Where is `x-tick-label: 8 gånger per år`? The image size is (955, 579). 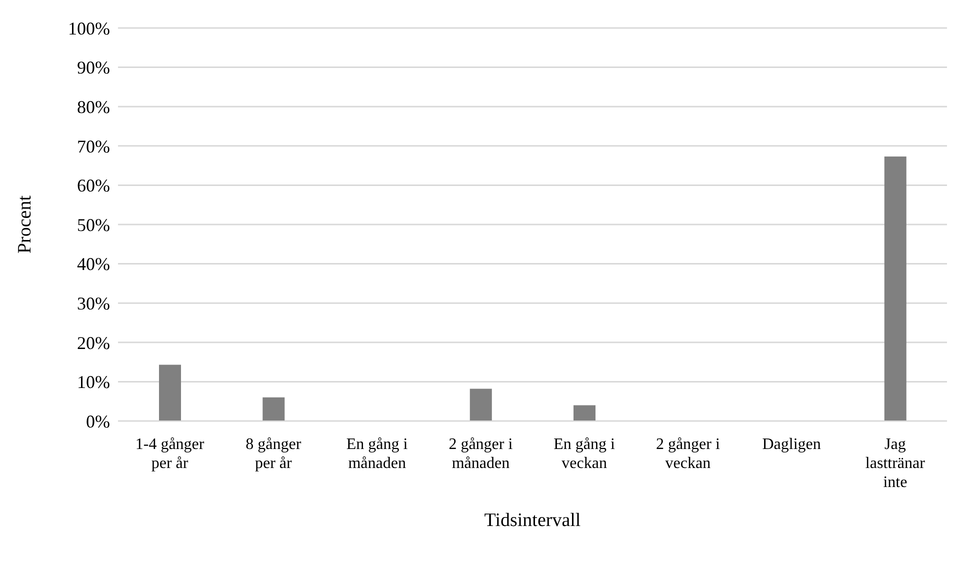
x-tick-label: 8 gånger per år is located at coordinates (274, 454).